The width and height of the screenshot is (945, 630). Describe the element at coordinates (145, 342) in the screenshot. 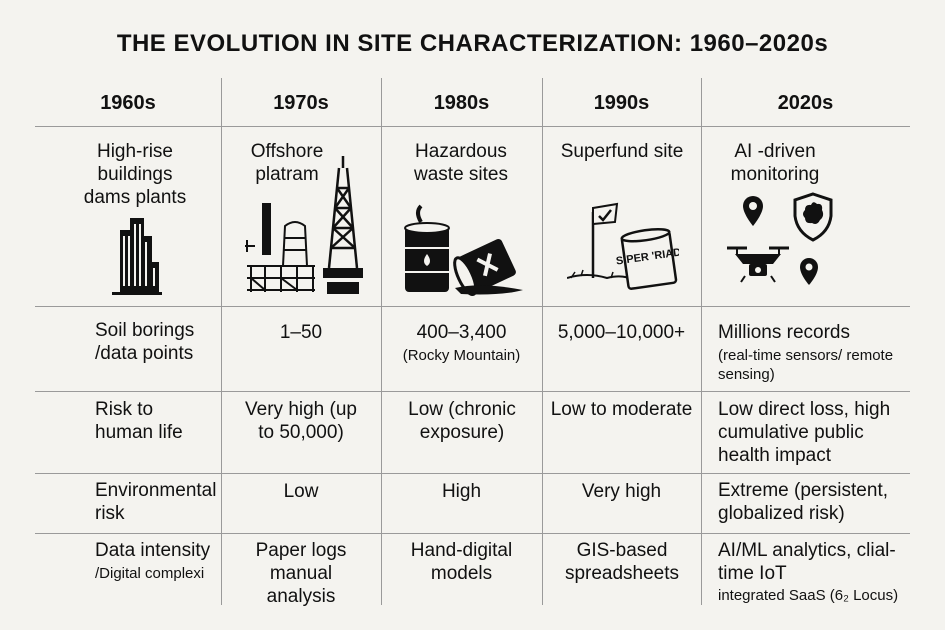

I see `row-label-soil-borings: Soil borings /data points` at that location.